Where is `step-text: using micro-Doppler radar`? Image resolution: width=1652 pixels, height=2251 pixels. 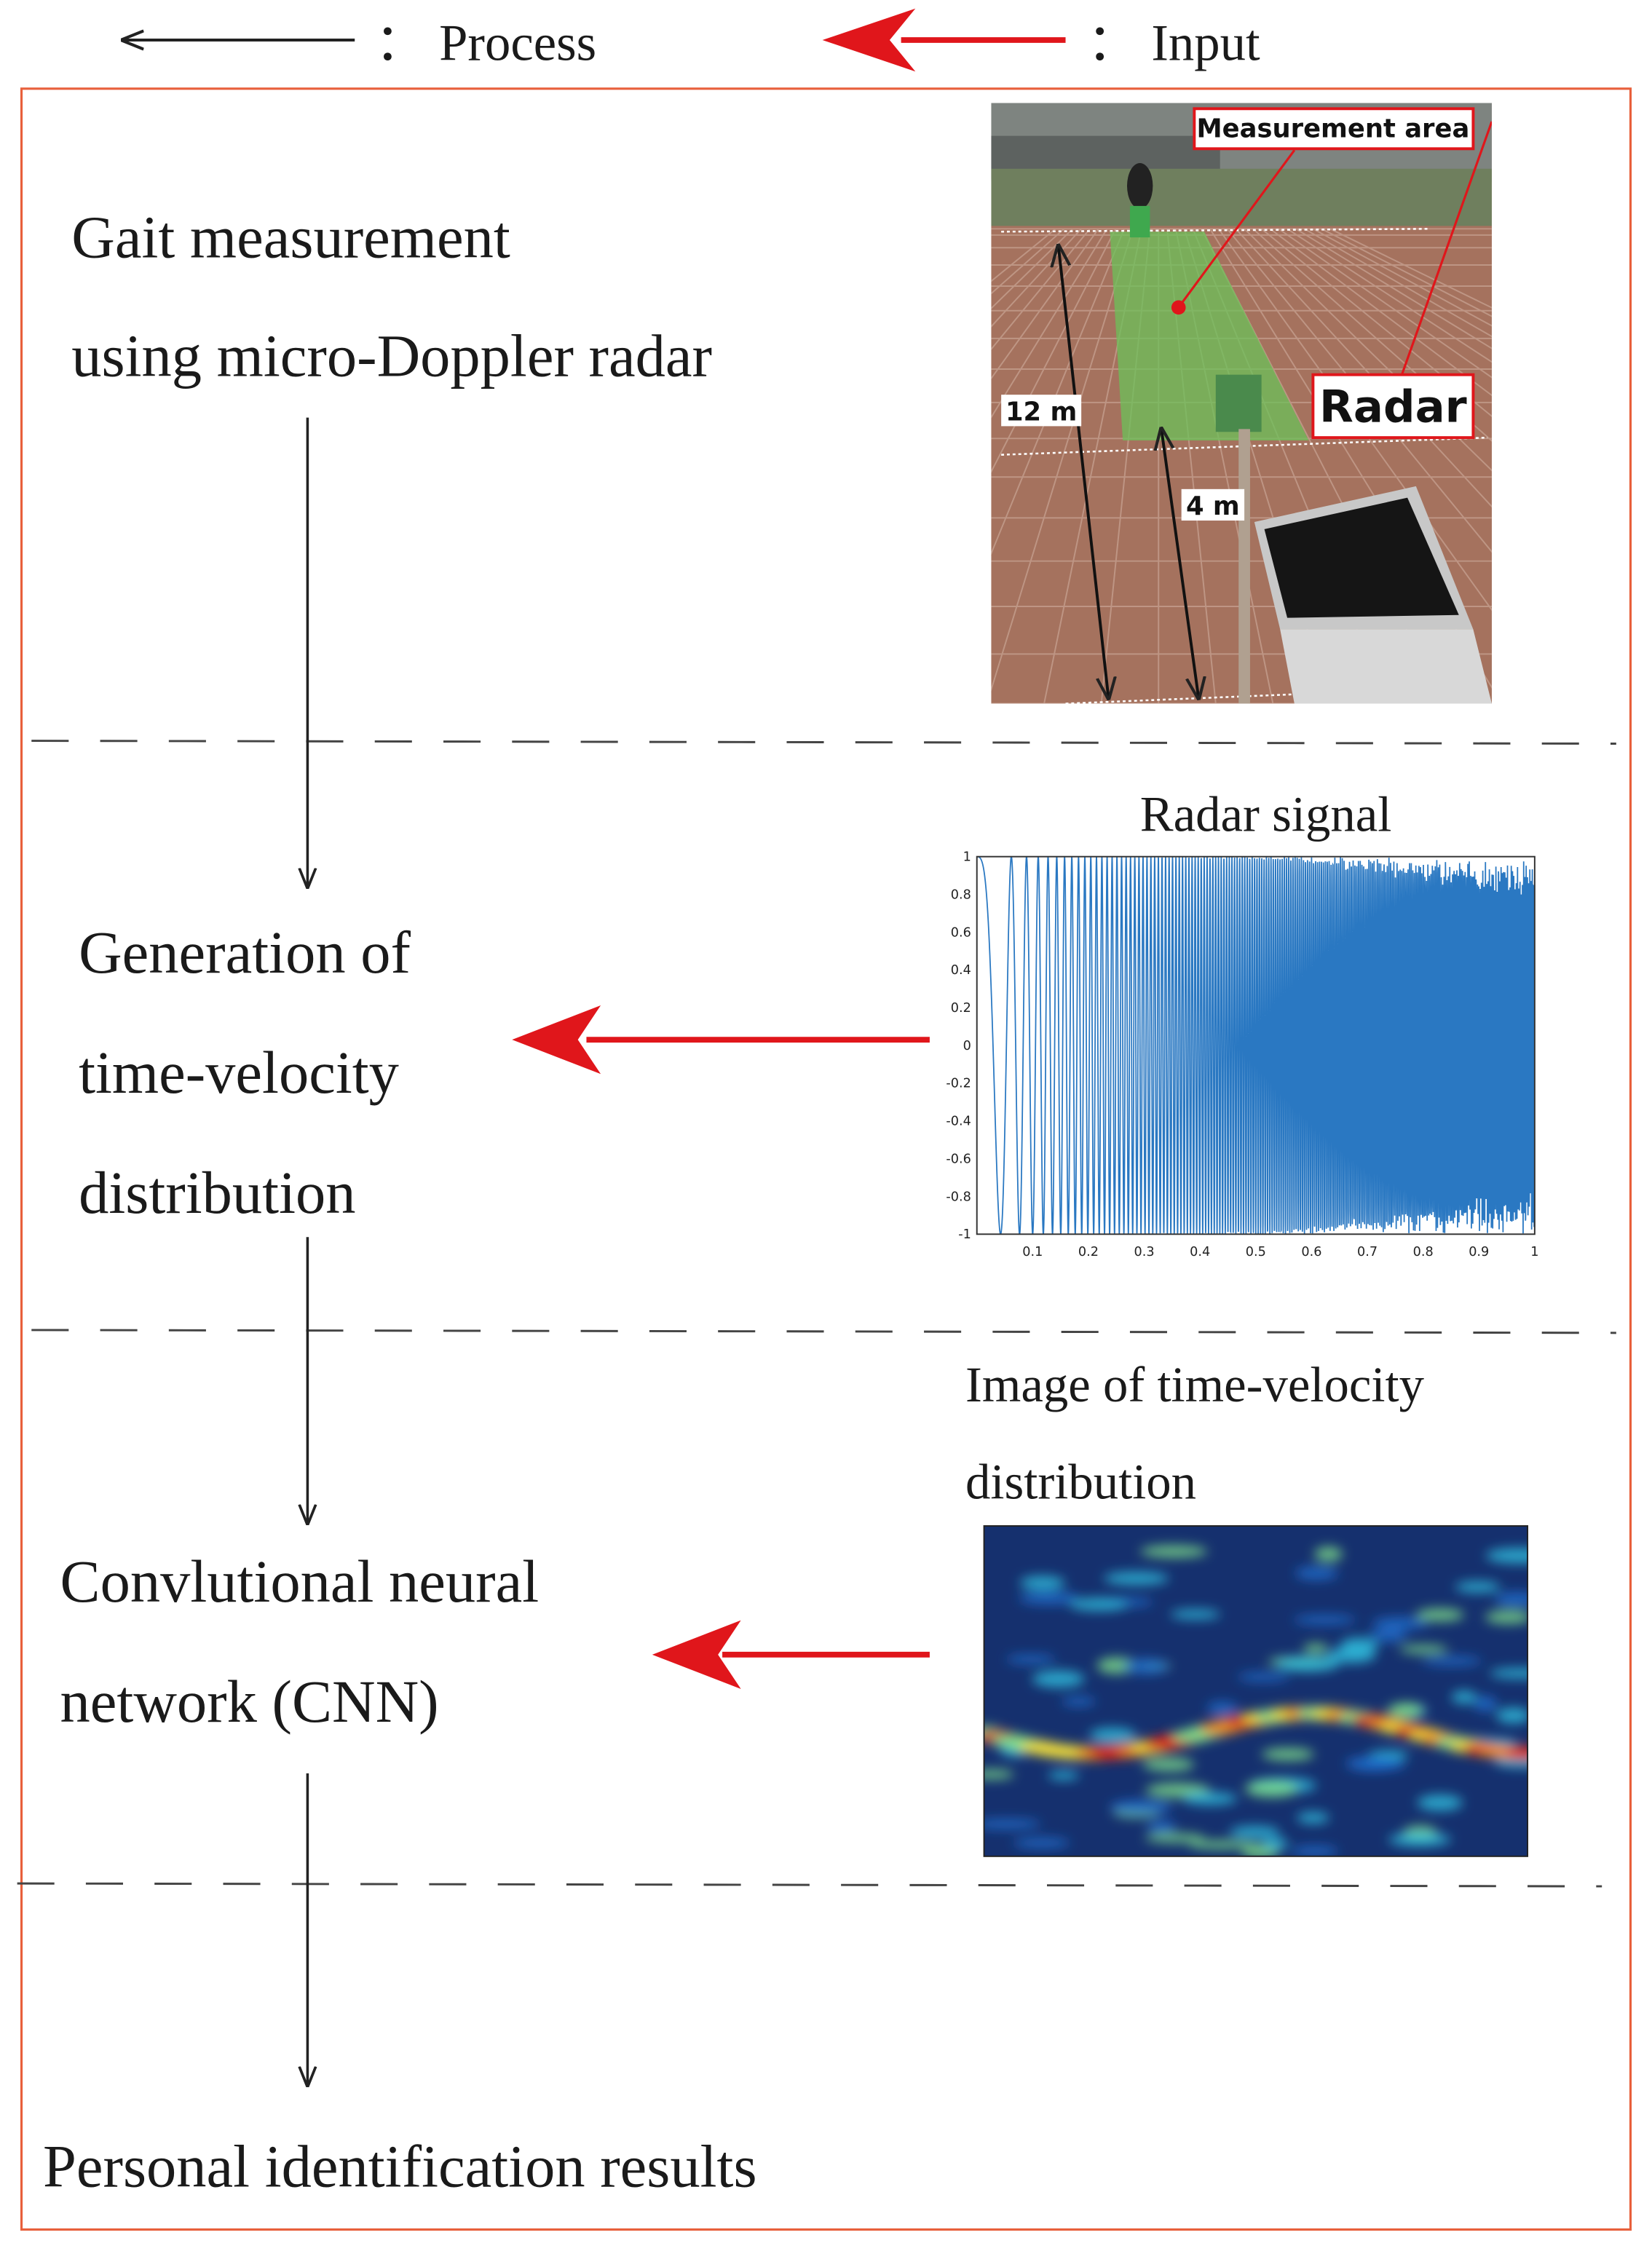
step-text: using micro-Doppler radar is located at coordinates (391, 356).